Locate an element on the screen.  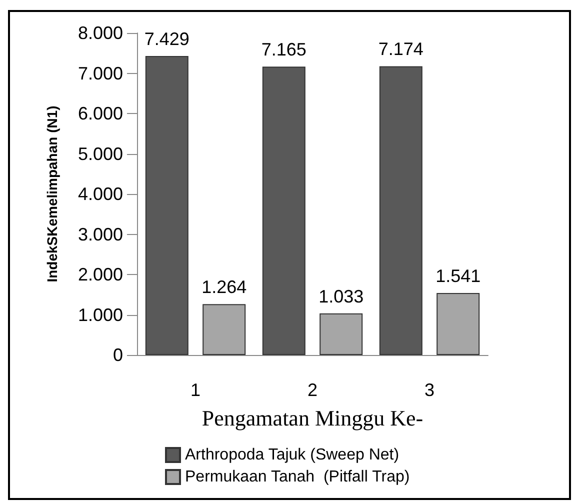
y-tick-label: 1.000 is located at coordinates (100, 314).